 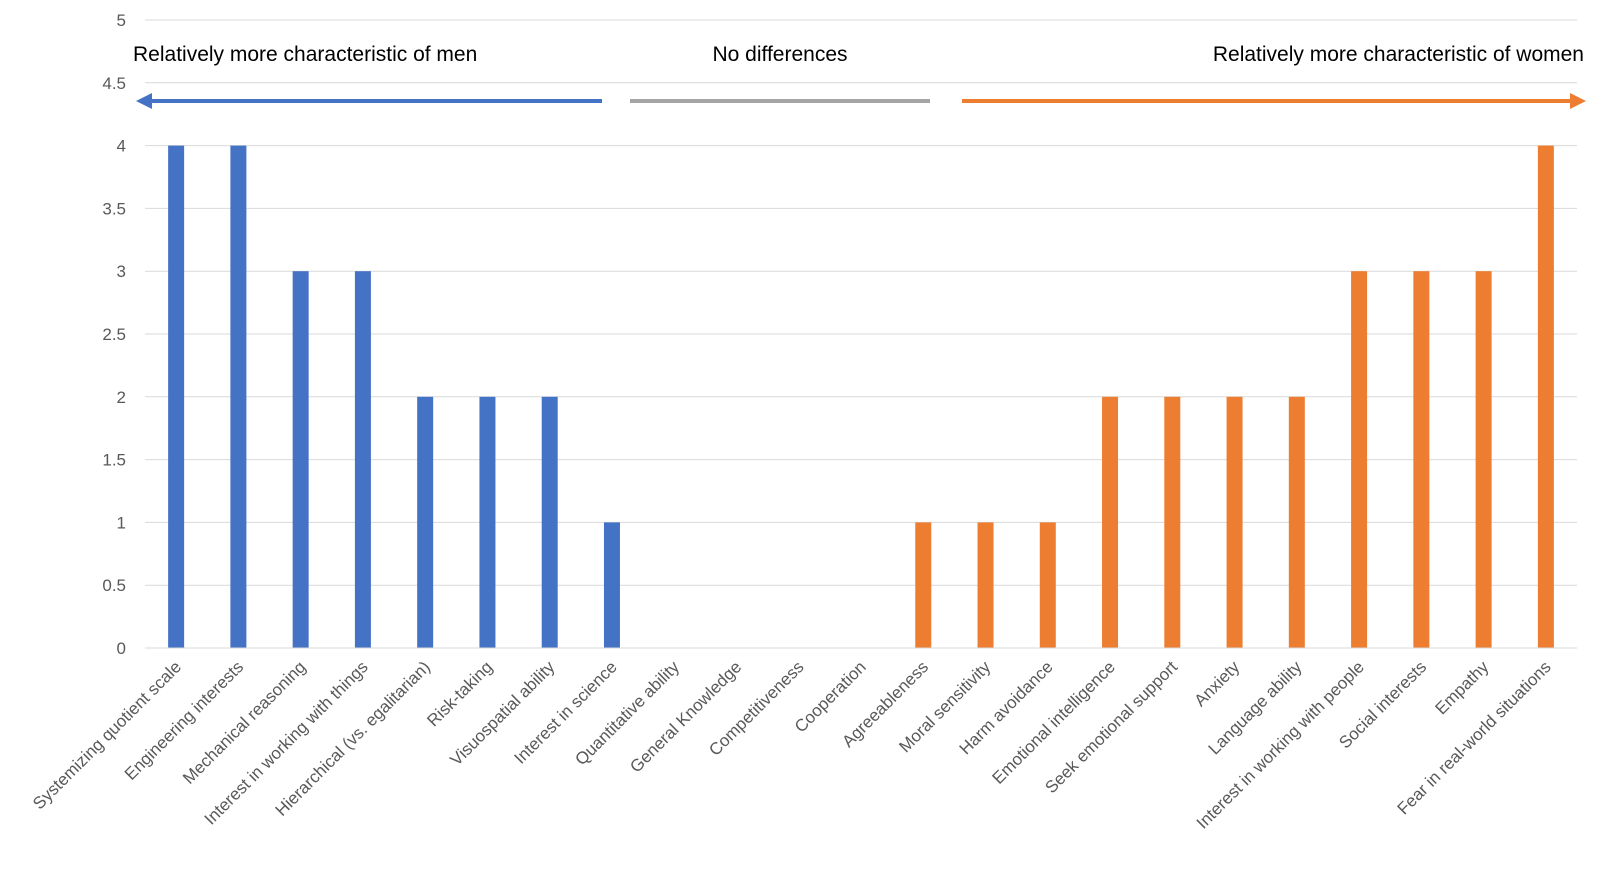 I want to click on y-tick-label: 0, so click(x=121, y=648).